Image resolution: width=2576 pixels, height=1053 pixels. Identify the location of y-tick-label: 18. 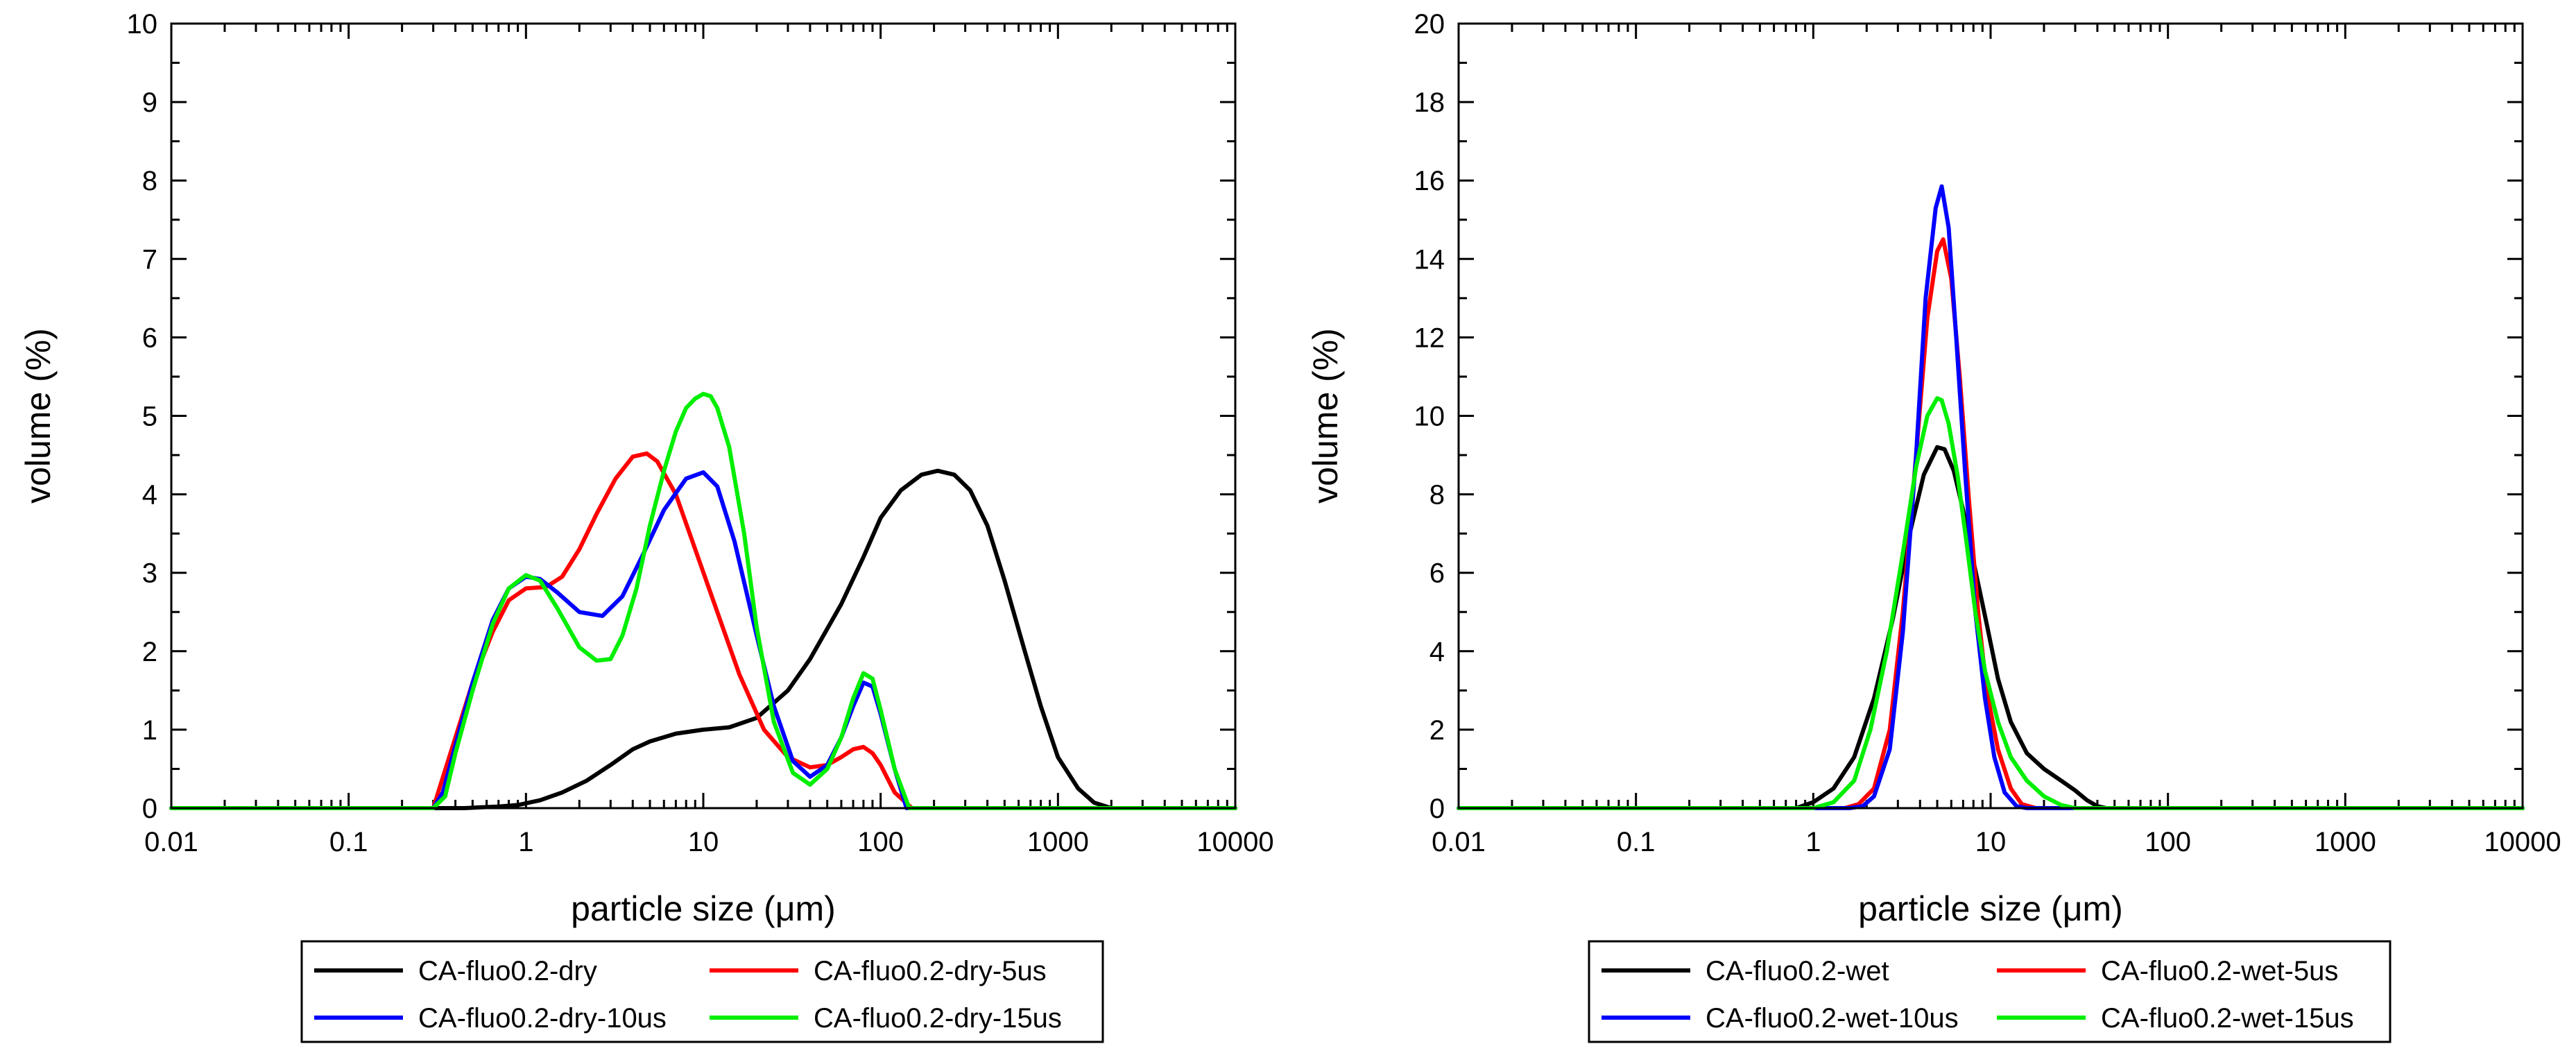
(1429, 102).